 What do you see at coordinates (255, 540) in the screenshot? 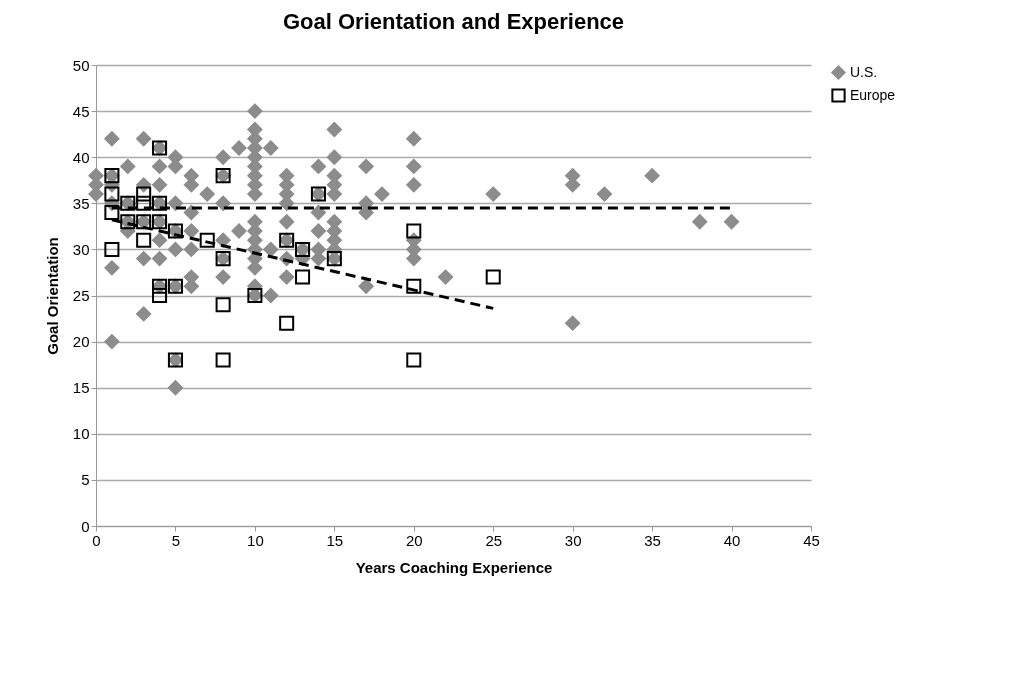
I see `x-tick-label: 10` at bounding box center [255, 540].